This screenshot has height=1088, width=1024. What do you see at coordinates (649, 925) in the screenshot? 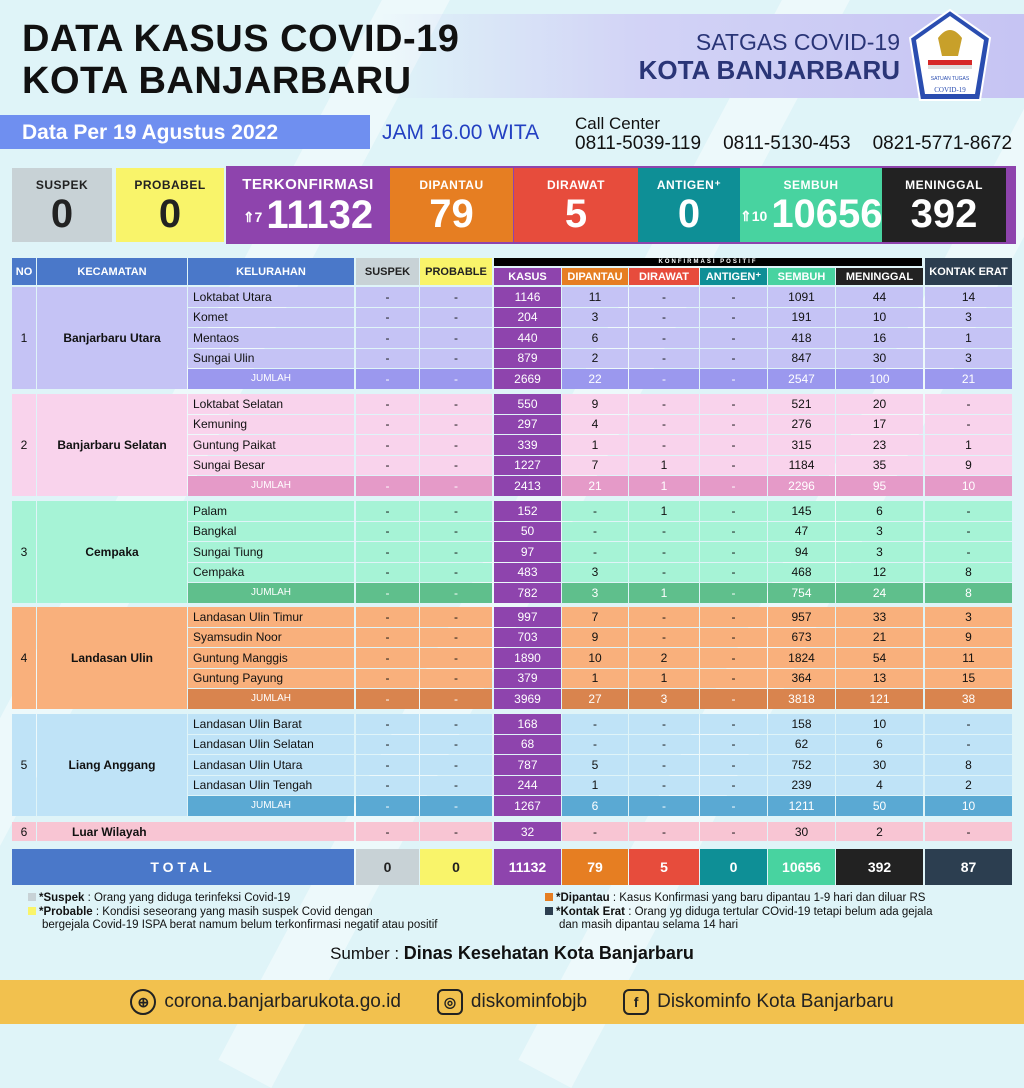
I see `legend-text: dan masih dipantau selama 14 hari` at bounding box center [649, 925].